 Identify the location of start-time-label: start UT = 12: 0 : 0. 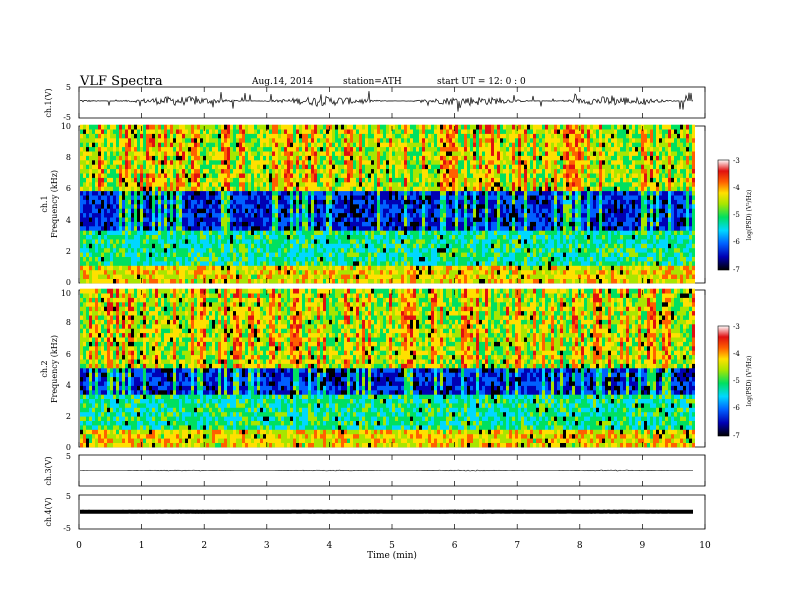
(481, 82).